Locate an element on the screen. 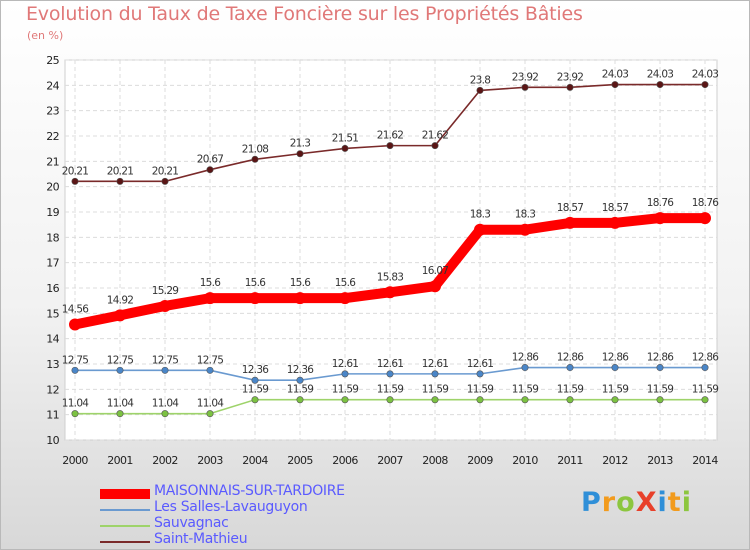 Image resolution: width=750 pixels, height=550 pixels. y-tick-label: 21 is located at coordinates (52, 161).